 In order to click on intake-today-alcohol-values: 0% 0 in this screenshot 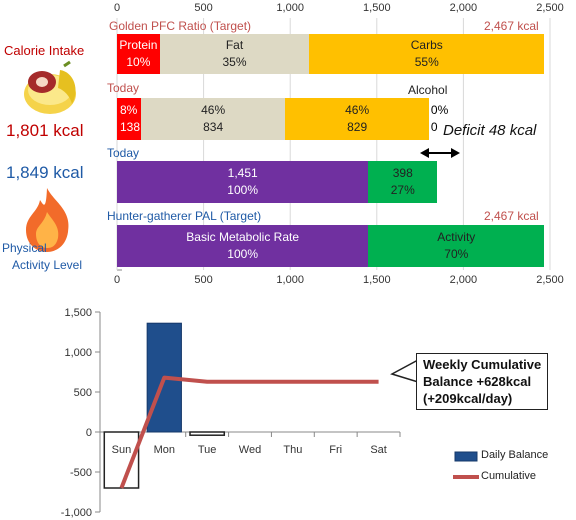, I will do `click(439, 118)`.